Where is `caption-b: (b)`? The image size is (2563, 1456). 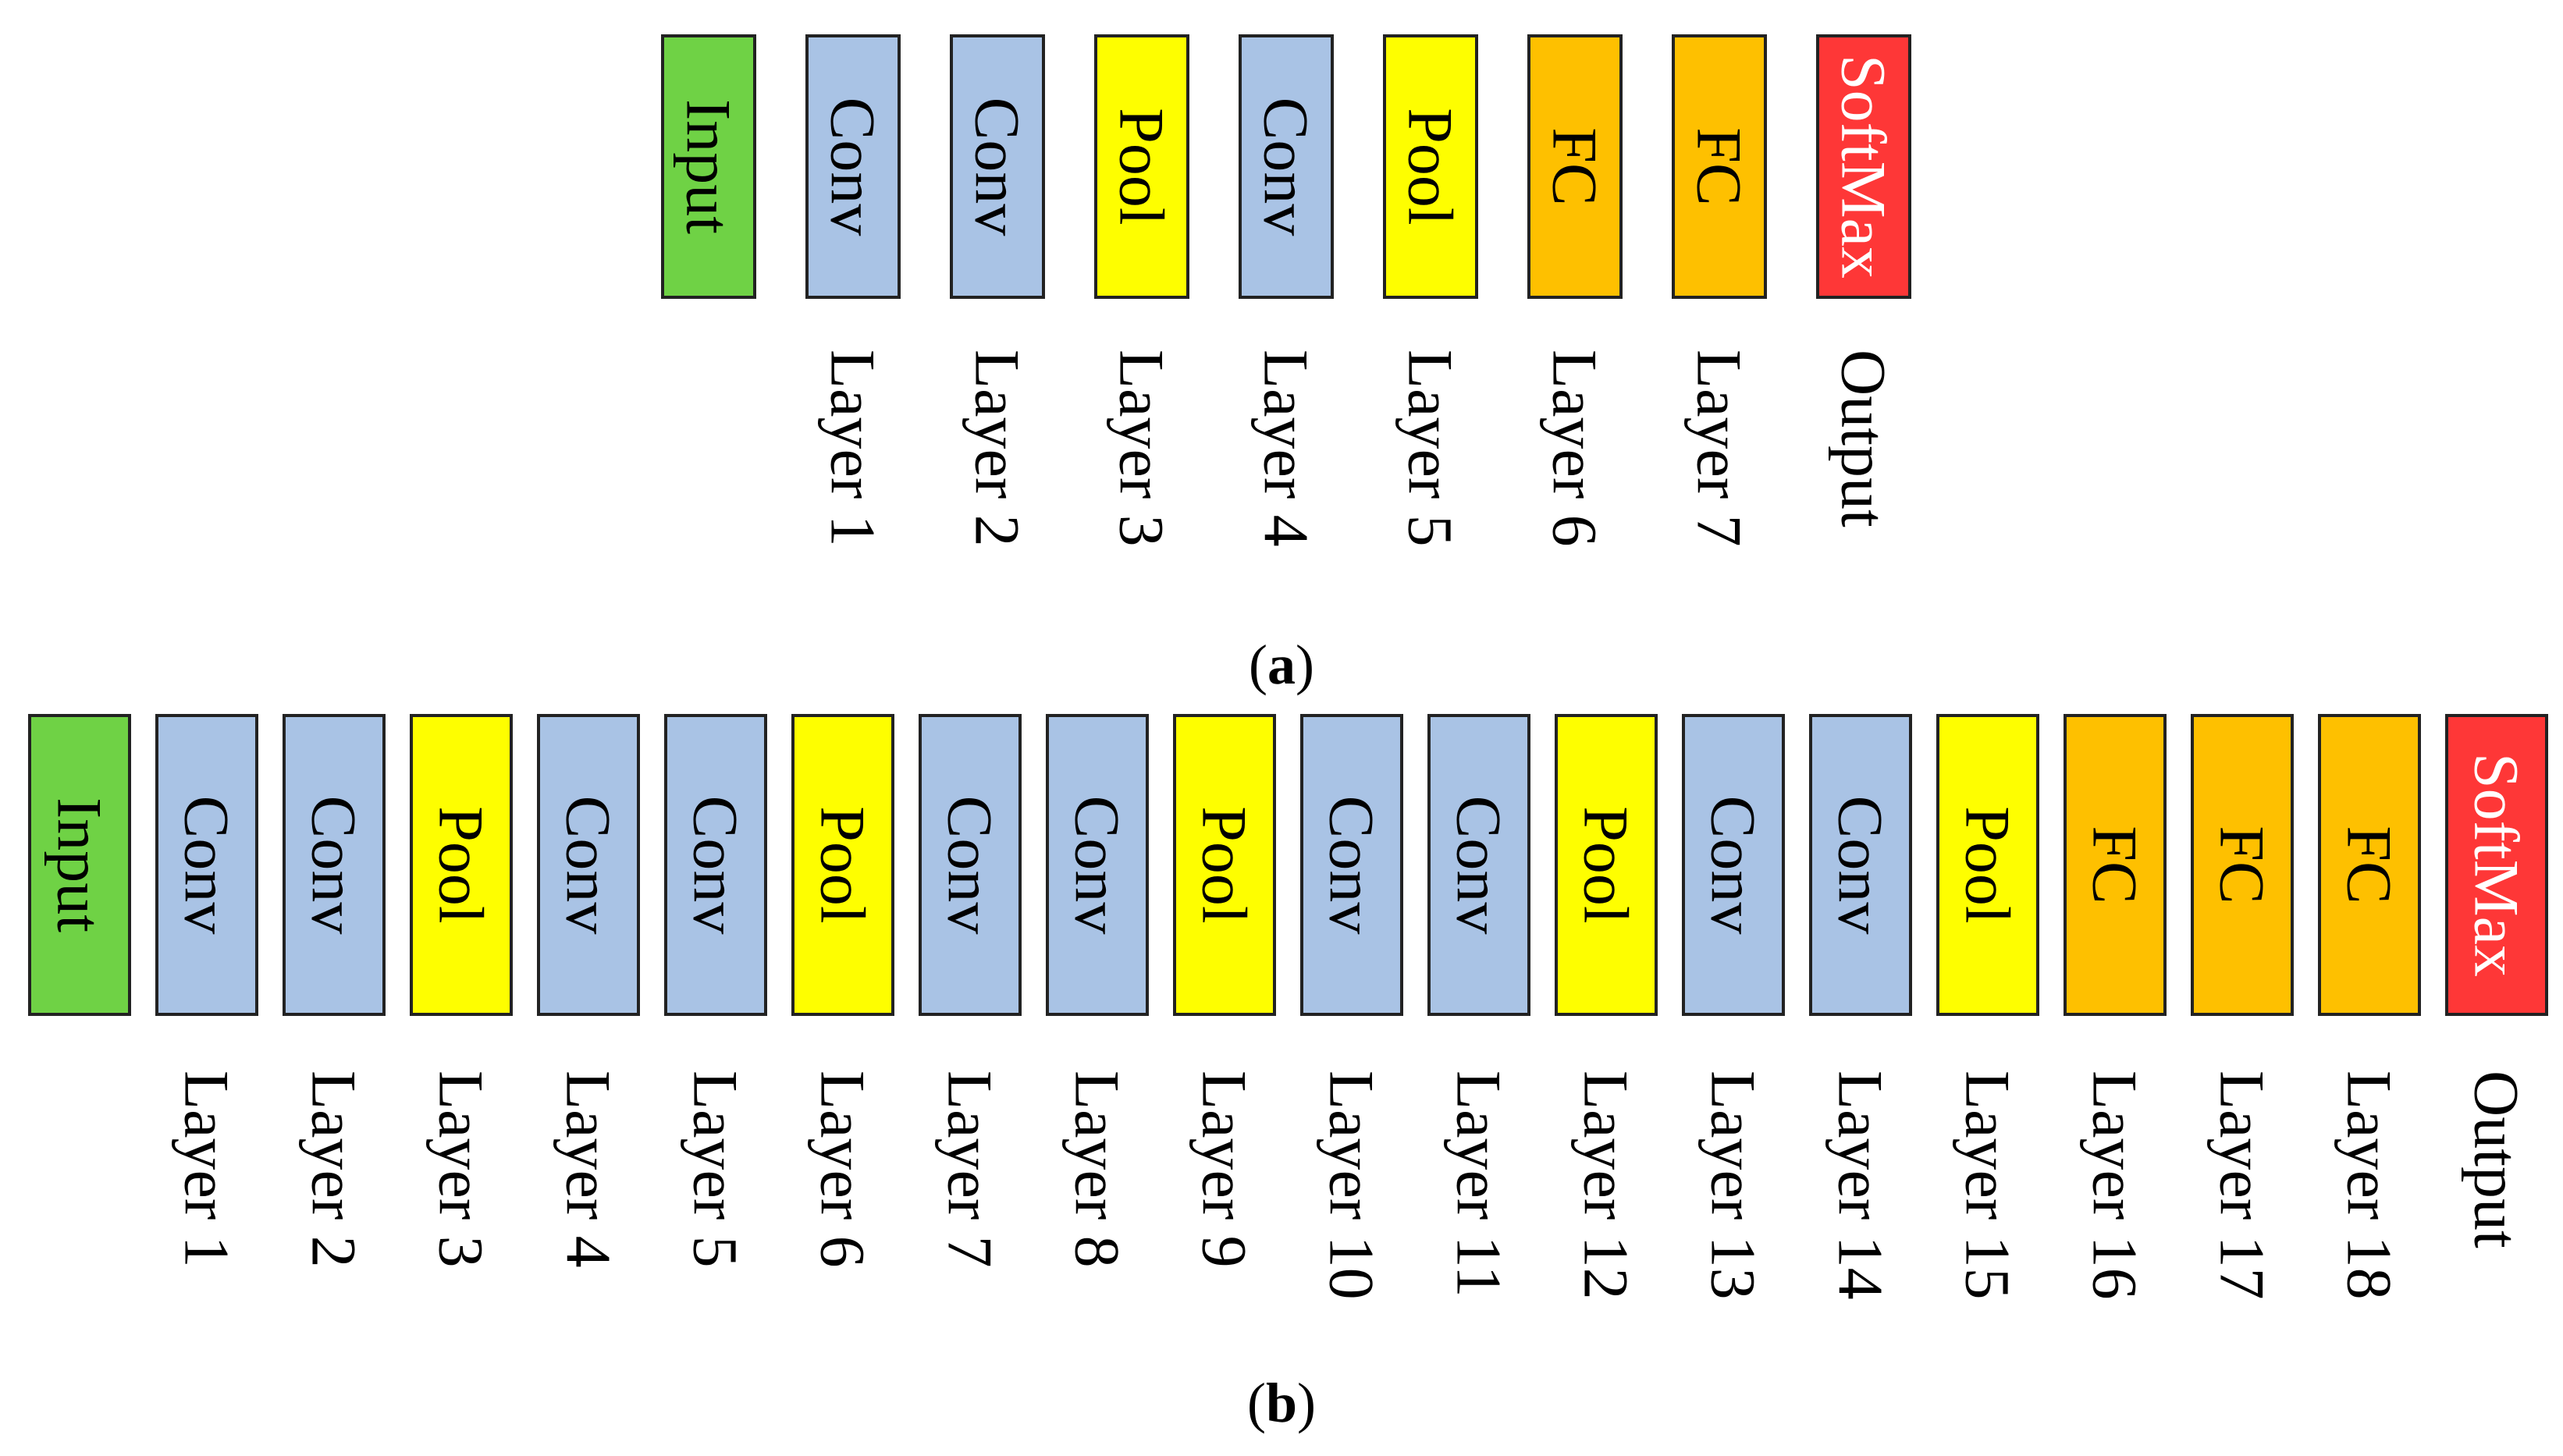 caption-b: (b) is located at coordinates (1281, 1403).